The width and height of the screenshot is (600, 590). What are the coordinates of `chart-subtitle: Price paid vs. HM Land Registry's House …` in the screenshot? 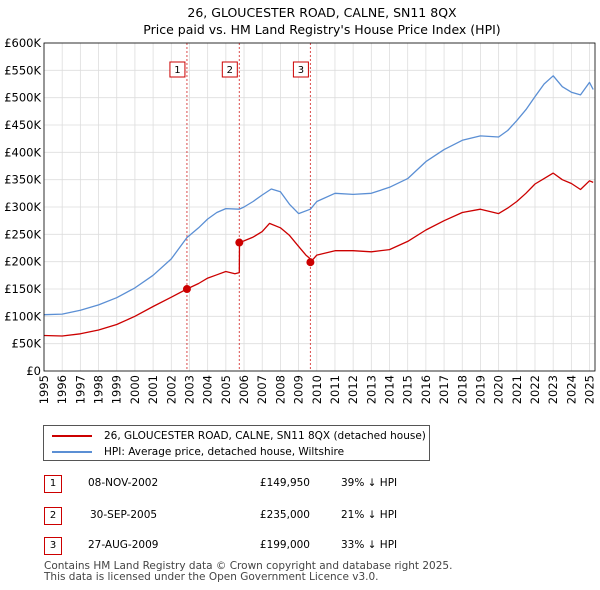 It's located at (321, 29).